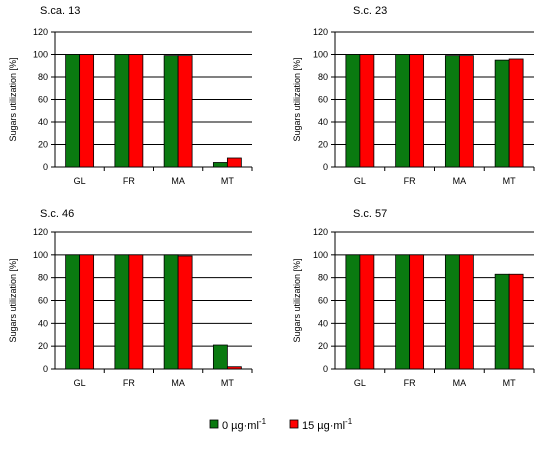 This screenshot has width=557, height=464. I want to click on panel-title: S.c. 23, so click(370, 11).